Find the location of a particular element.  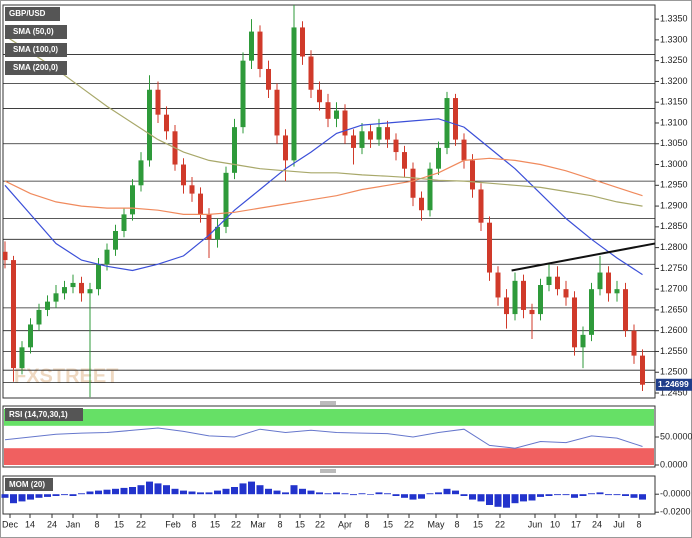

legend-label: RSI (14,70,30,1) is located at coordinates (38, 414).